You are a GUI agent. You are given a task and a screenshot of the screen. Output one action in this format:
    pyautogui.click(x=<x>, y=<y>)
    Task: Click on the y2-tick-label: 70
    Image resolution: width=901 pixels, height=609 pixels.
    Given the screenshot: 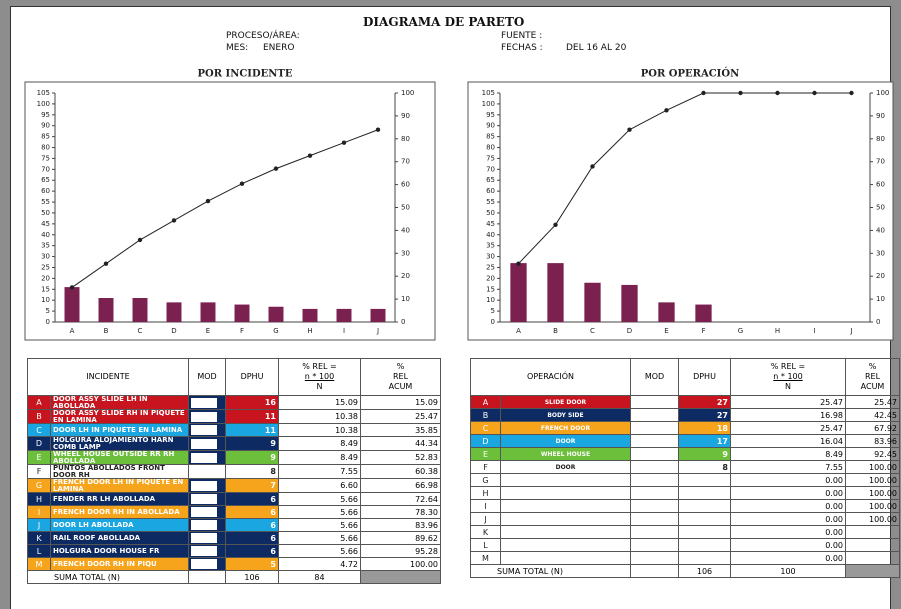 What is the action you would take?
    pyautogui.click(x=405, y=162)
    